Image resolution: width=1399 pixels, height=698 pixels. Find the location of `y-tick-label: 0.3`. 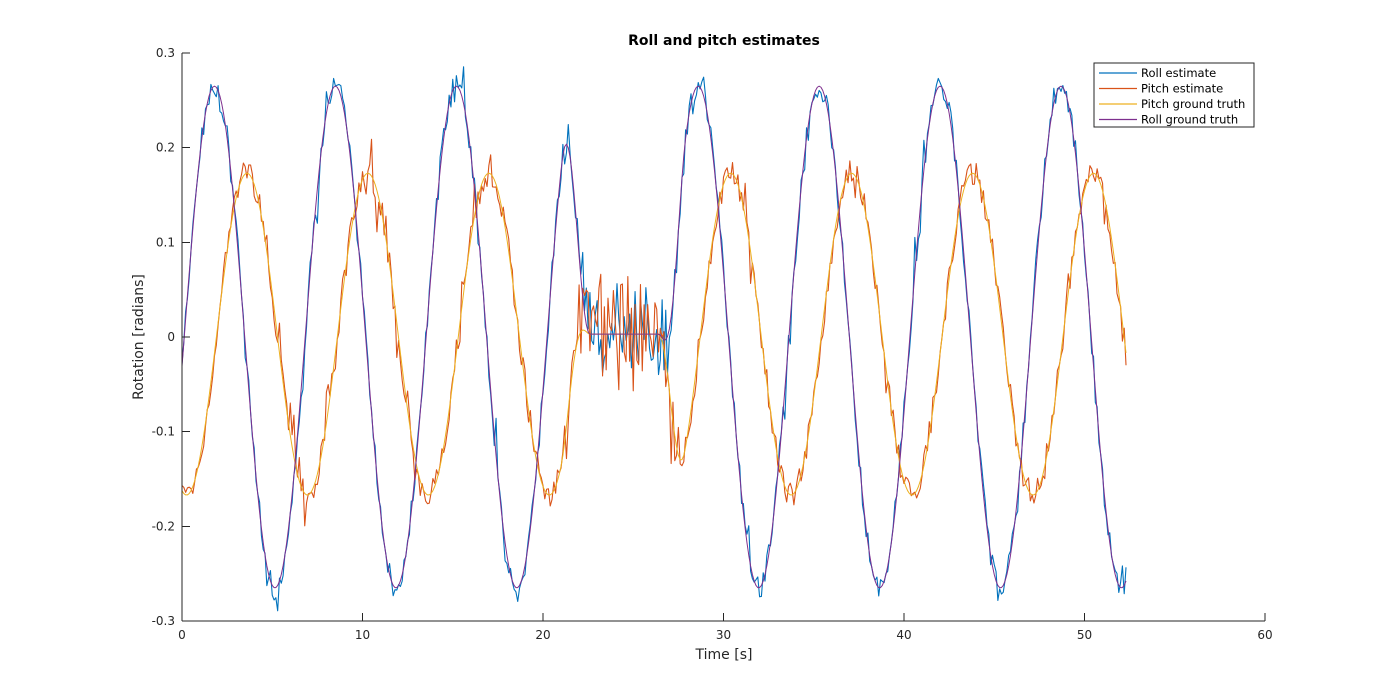

y-tick-label: 0.3 is located at coordinates (165, 53).